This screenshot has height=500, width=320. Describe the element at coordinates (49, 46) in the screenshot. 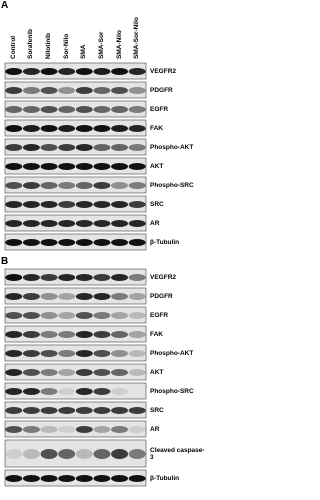

I see `column-label: Nilotinib` at that location.